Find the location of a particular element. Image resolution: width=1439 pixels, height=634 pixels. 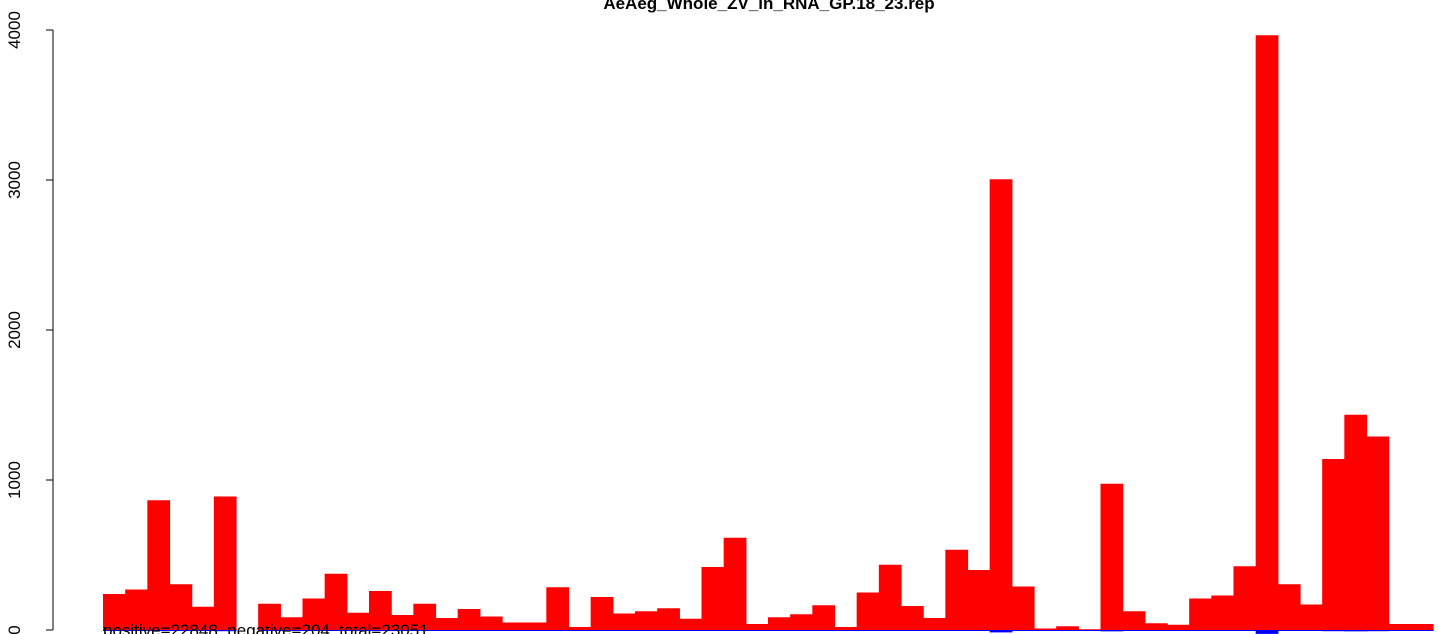

y-tick-label: 0 is located at coordinates (14, 629).